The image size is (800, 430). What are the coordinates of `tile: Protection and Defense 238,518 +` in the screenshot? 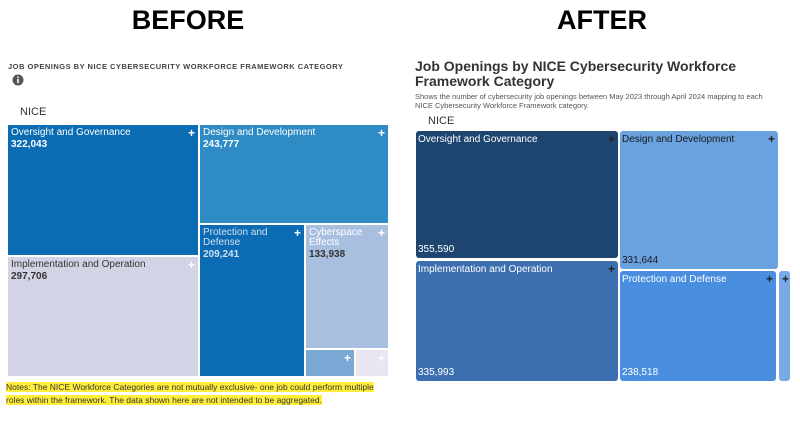 It's located at (698, 326).